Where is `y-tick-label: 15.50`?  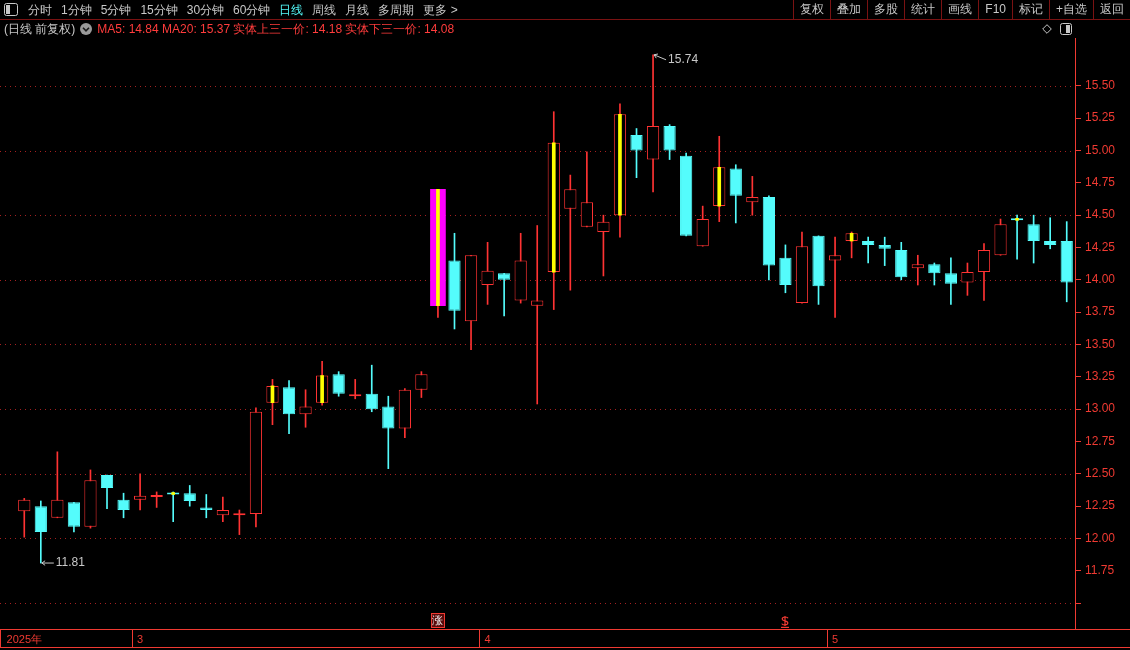
y-tick-label: 15.50 is located at coordinates (1100, 85).